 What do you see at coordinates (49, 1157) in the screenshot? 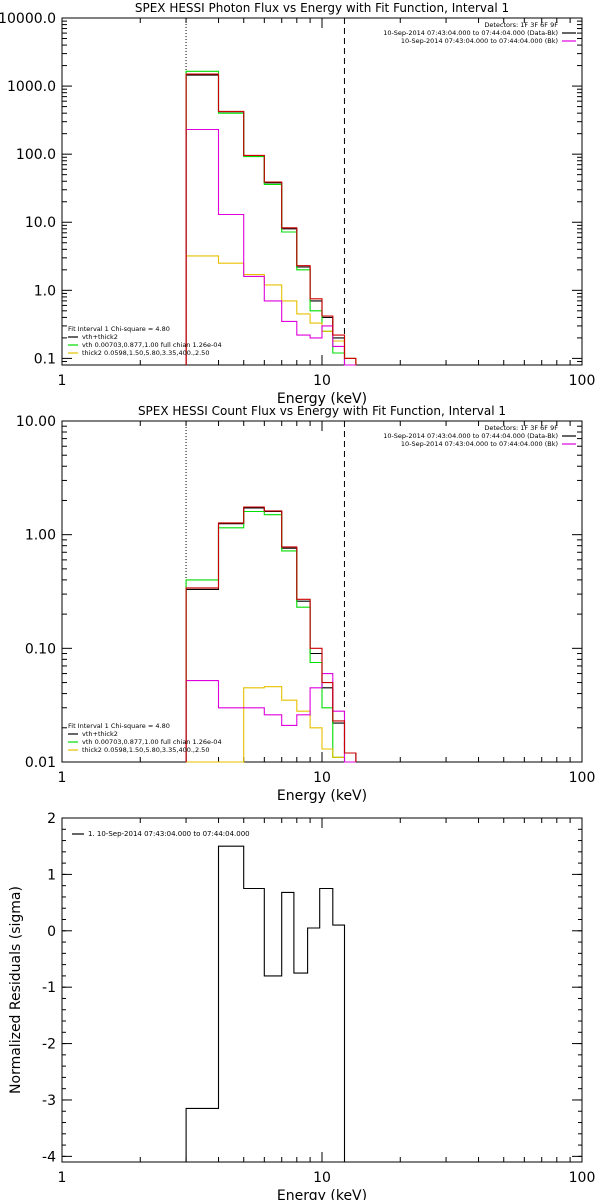
I see `y-tick-label: -4` at bounding box center [49, 1157].